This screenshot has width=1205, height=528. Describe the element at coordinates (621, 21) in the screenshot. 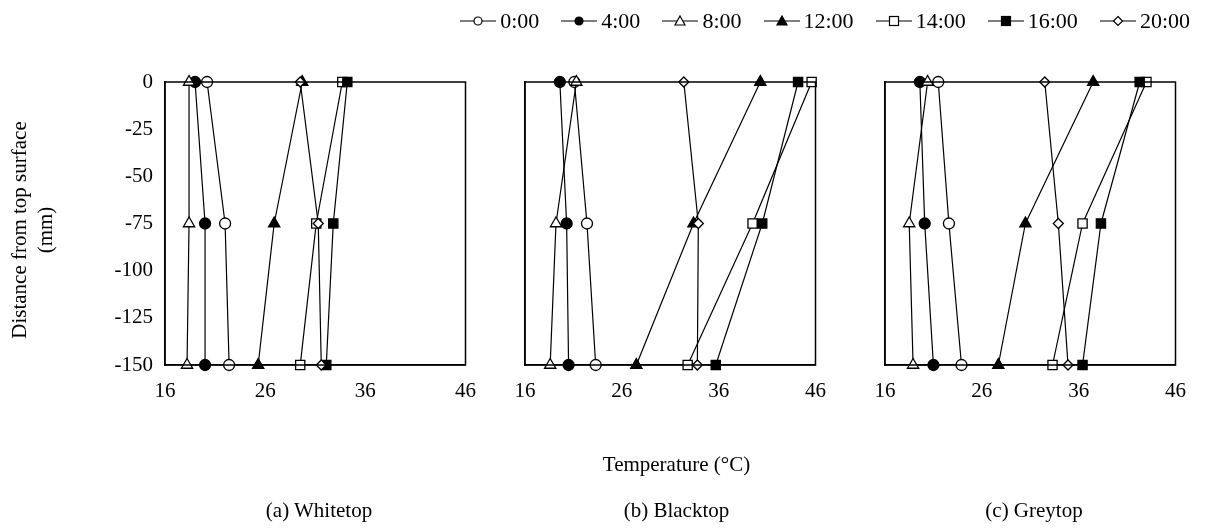

I see `legend-label: 4:00` at that location.